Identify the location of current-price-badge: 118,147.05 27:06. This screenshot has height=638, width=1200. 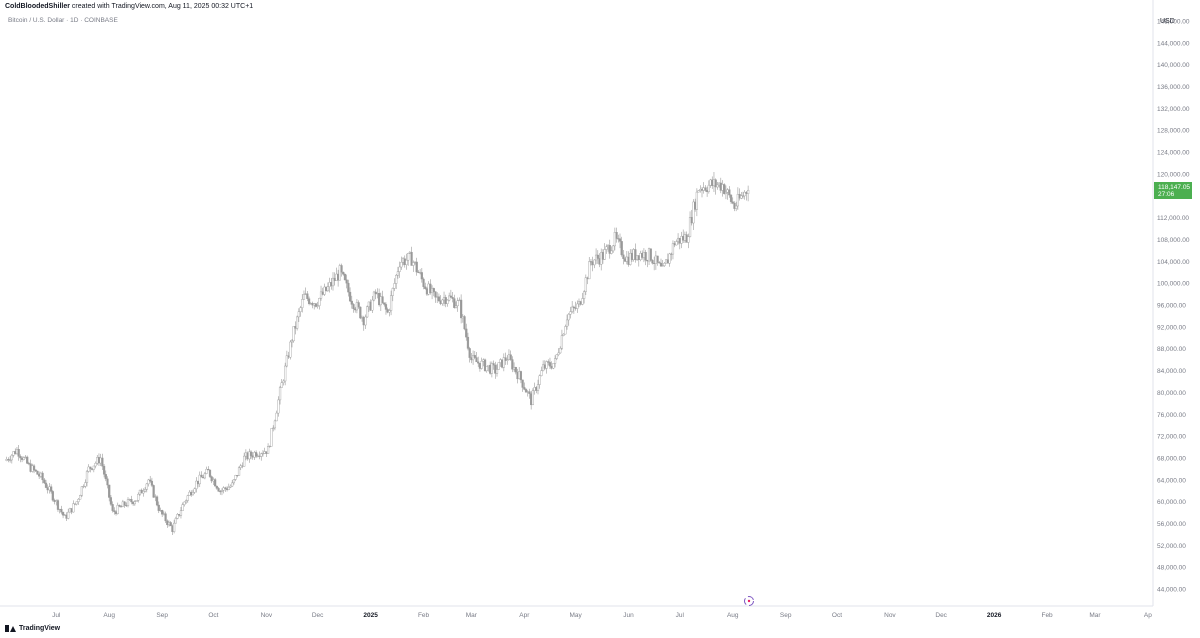
(1173, 190).